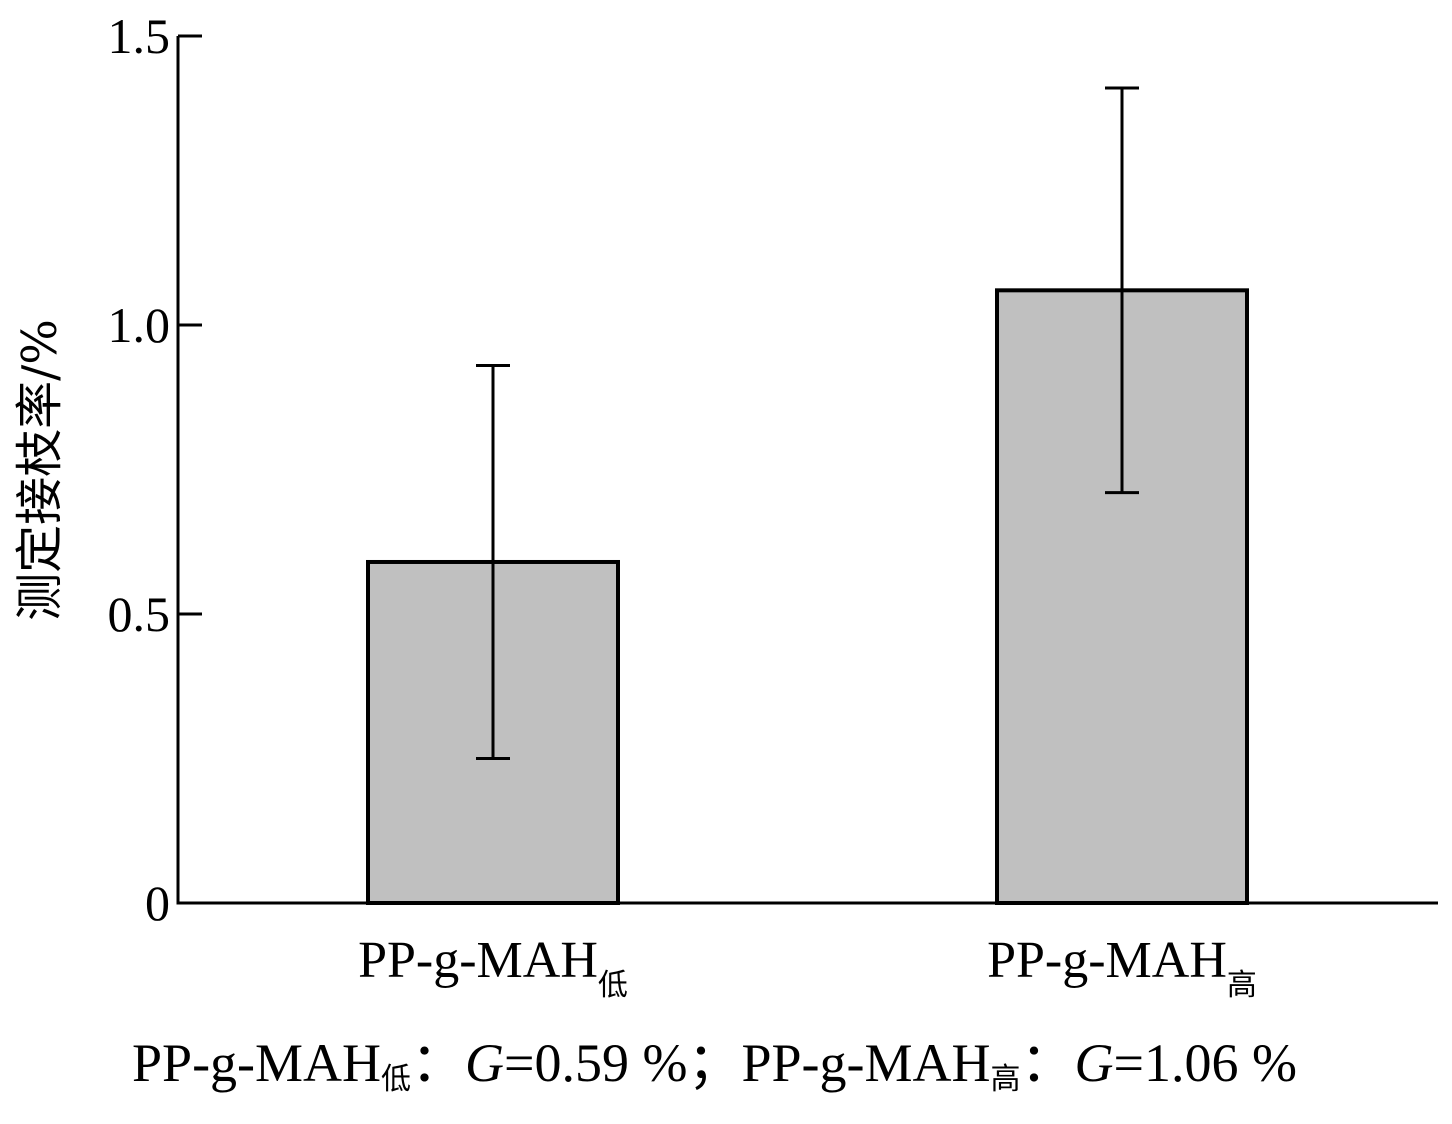 This screenshot has width=1452, height=1124. I want to click on caption-right-variable: G, so click(1094, 1063).